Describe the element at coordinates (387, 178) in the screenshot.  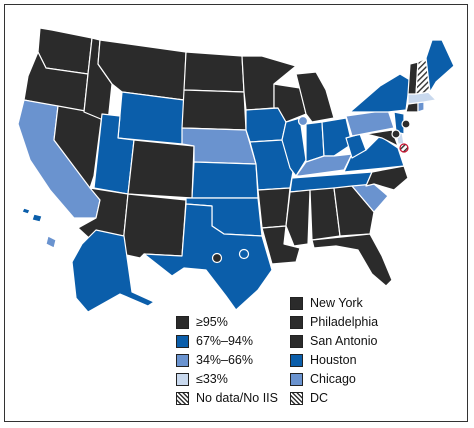
I see `state-north-carolina` at that location.